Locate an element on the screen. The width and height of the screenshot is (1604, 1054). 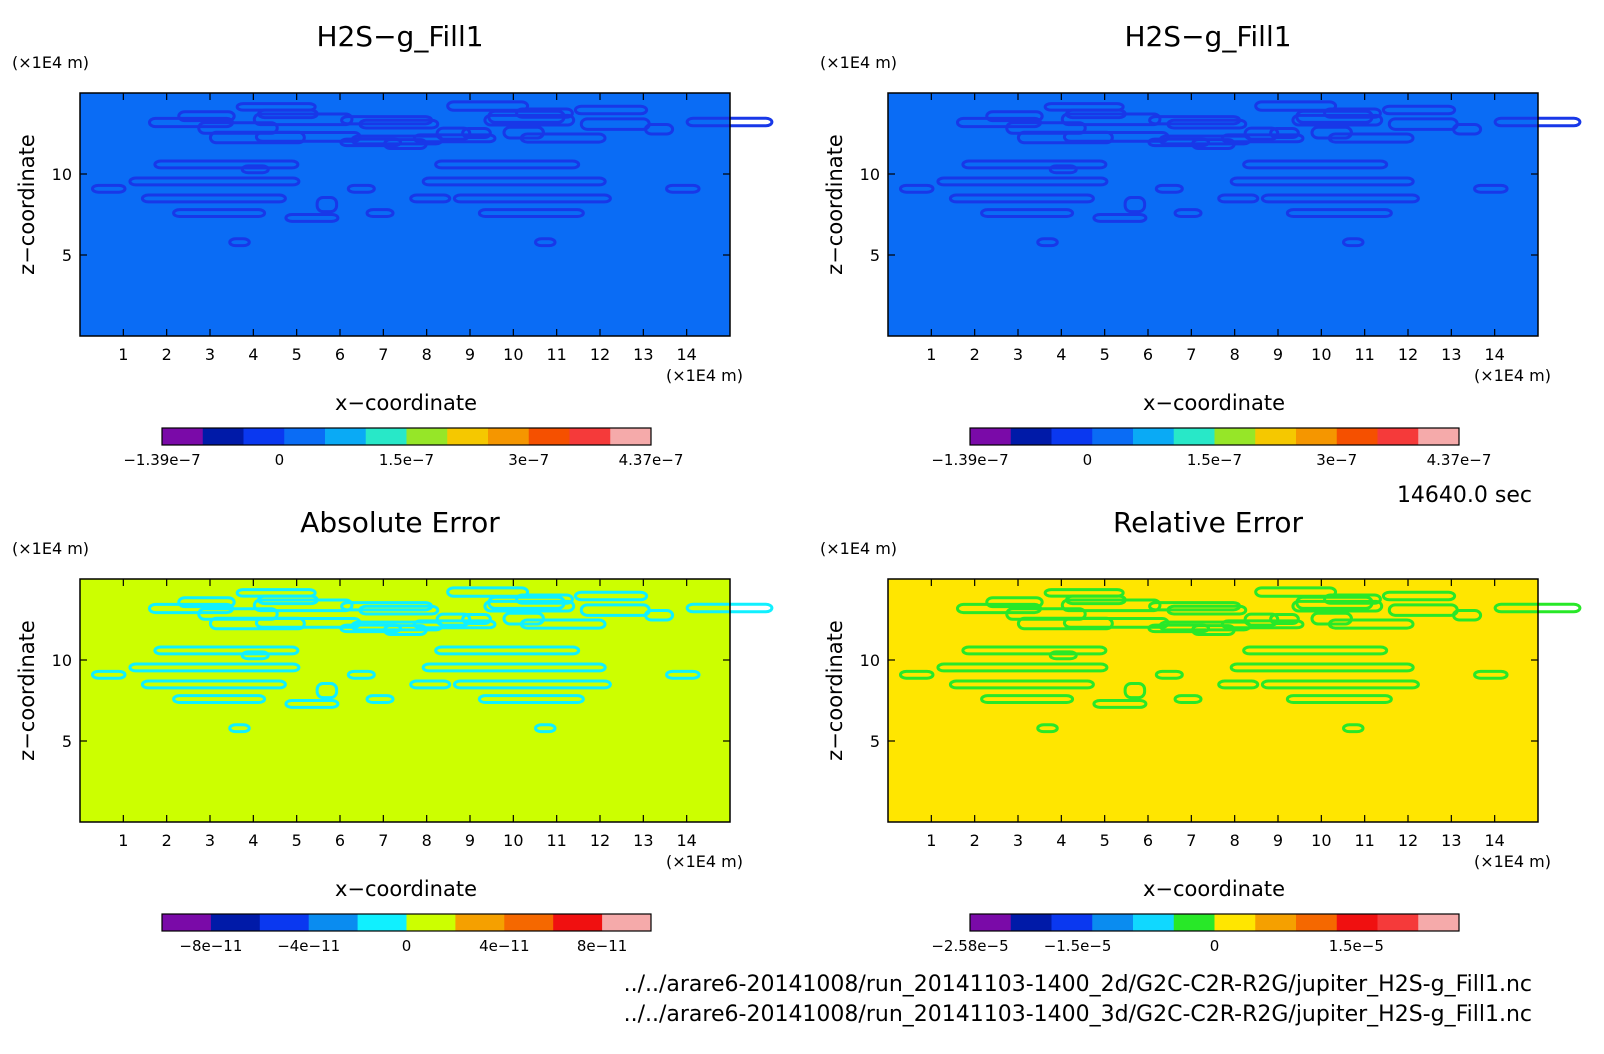
colorbar-label: 0 is located at coordinates (1215, 946).